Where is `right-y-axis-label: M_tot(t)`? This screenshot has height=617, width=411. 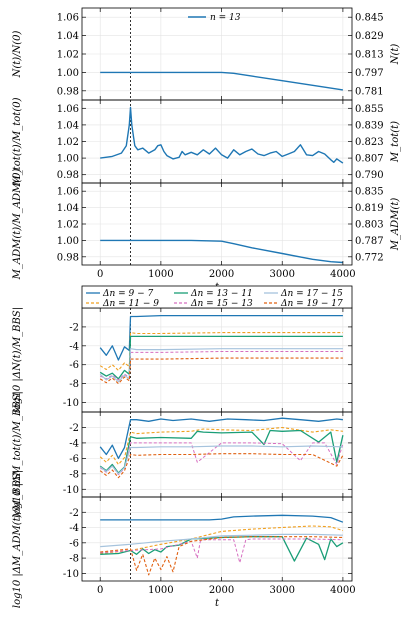 right-y-axis-label: M_tot(t) is located at coordinates (395, 142).